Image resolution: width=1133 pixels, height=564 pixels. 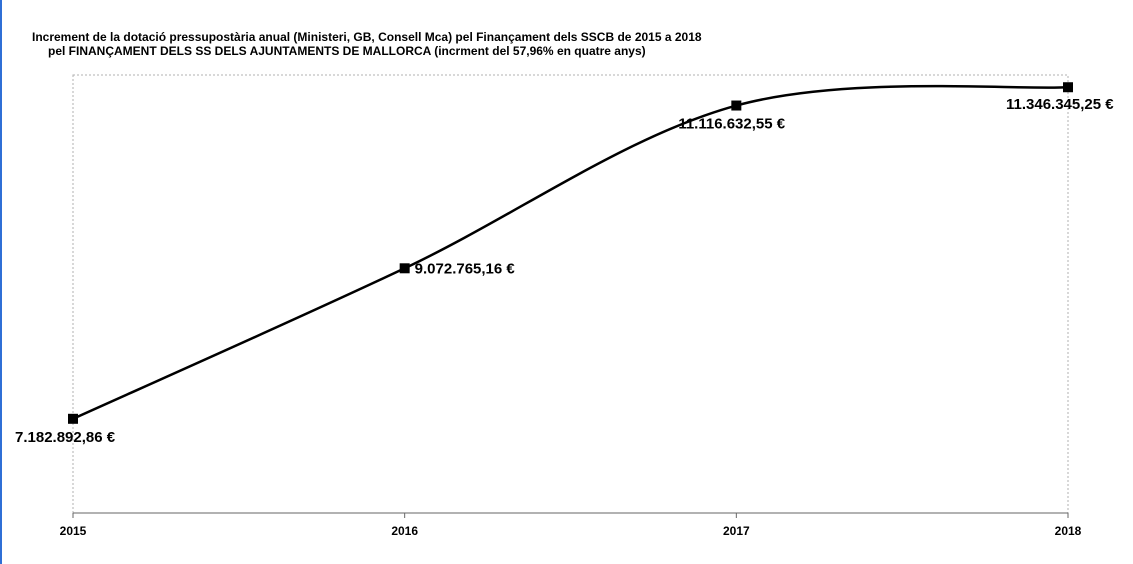 I want to click on x-tick-label: 2015, so click(x=73, y=531).